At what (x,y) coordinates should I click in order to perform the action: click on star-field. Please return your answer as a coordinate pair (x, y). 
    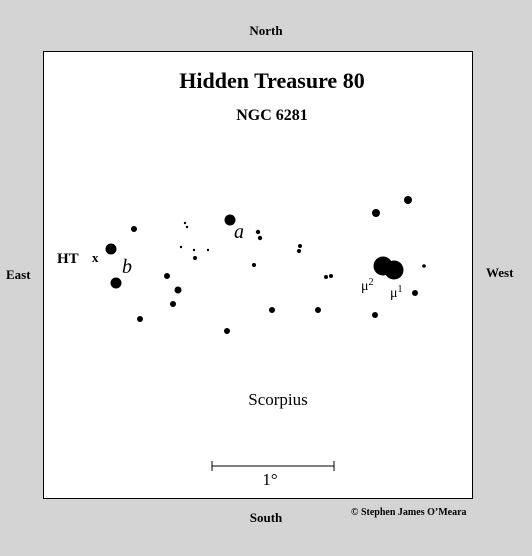
    Looking at the image, I should click on (265, 265).